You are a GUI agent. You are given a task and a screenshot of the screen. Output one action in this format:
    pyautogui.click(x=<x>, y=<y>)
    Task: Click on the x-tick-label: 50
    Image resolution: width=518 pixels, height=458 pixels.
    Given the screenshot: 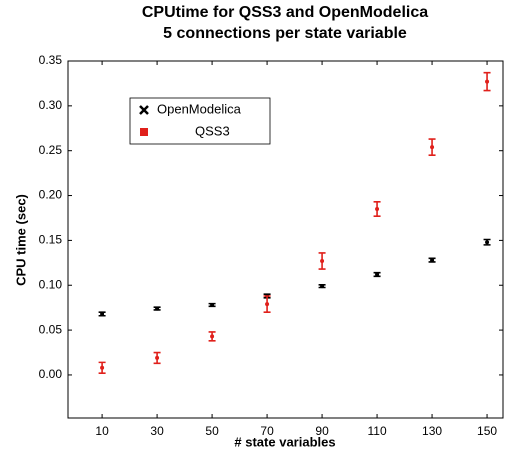 What is the action you would take?
    pyautogui.click(x=212, y=431)
    